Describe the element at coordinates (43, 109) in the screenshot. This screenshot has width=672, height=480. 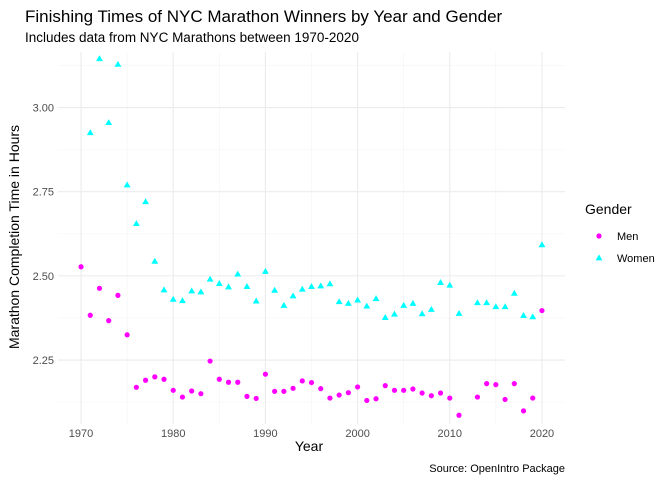
I see `y-tick-label: 3.00` at that location.